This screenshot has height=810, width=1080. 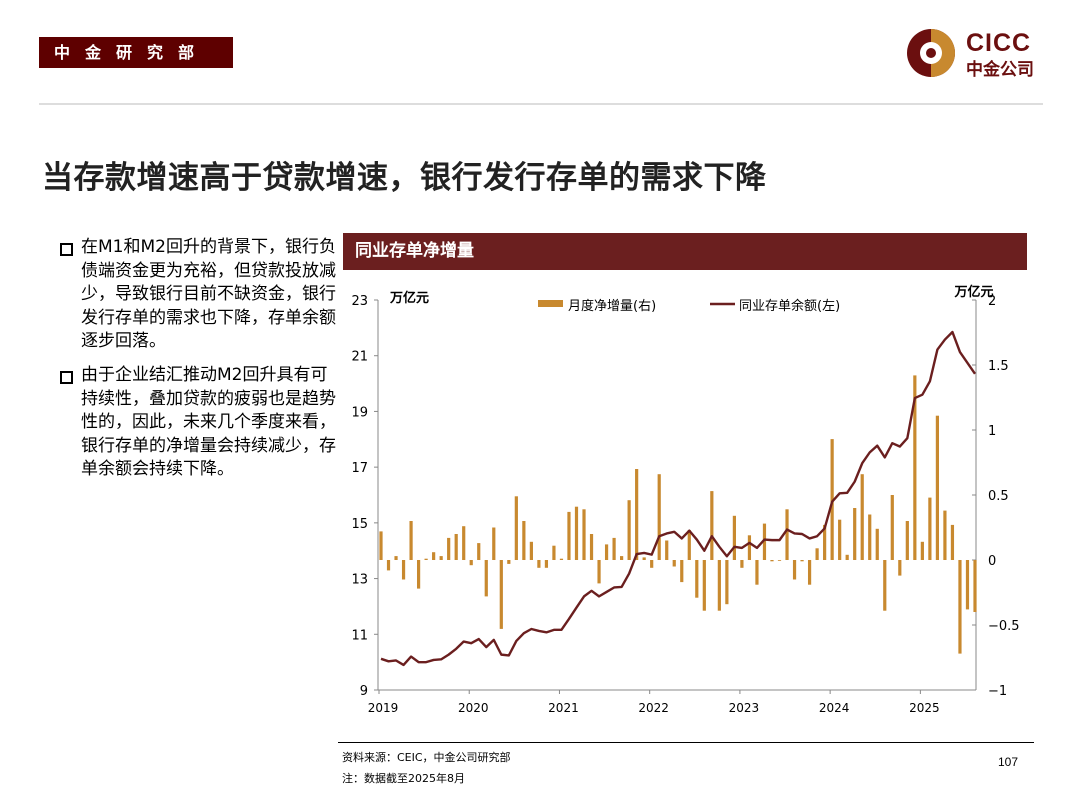 What do you see at coordinates (653, 708) in the screenshot?
I see `x-tick-label: 2022` at bounding box center [653, 708].